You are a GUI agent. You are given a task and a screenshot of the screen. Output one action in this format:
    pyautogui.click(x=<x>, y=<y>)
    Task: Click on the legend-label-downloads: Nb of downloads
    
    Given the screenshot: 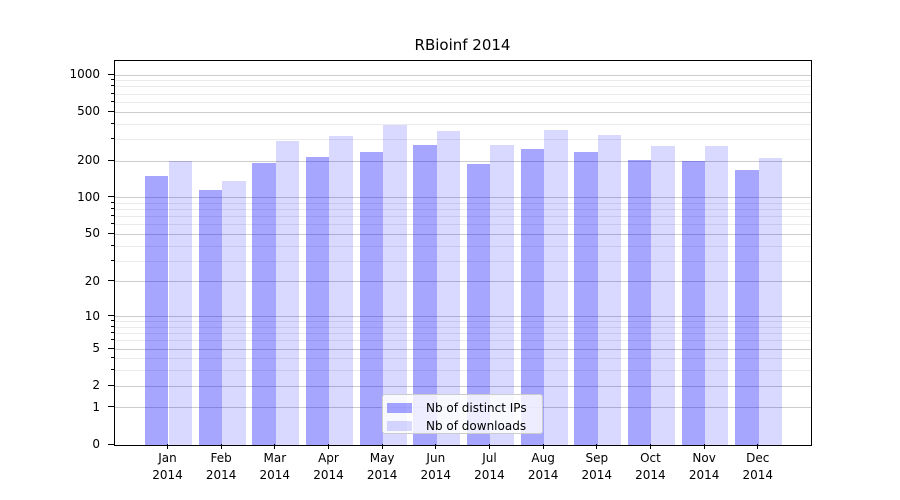 What is the action you would take?
    pyautogui.click(x=476, y=426)
    